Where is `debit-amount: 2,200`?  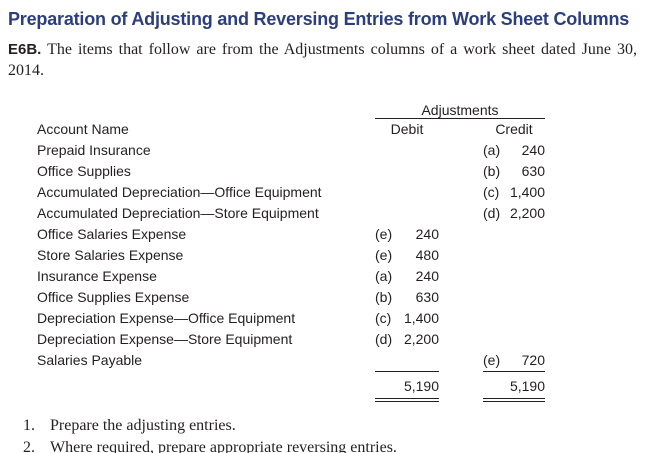 debit-amount: 2,200 is located at coordinates (421, 338).